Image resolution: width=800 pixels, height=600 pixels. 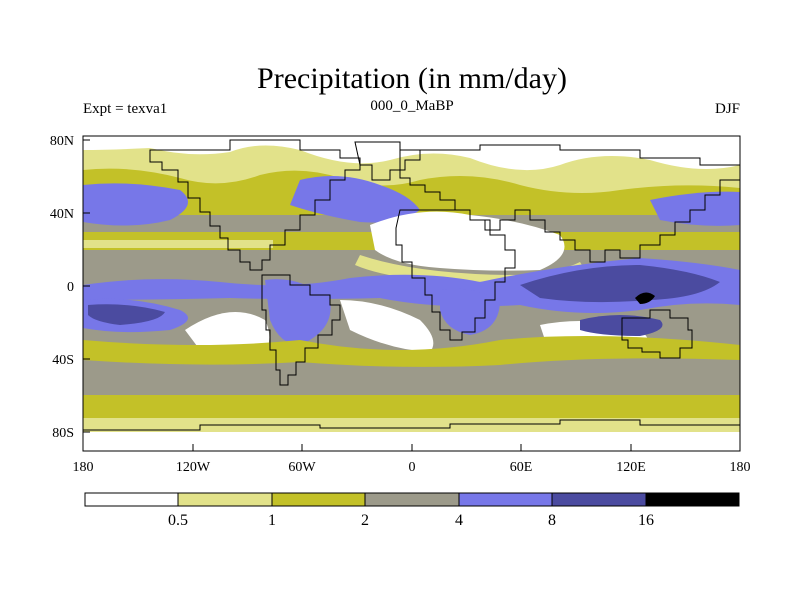 What do you see at coordinates (645, 298) in the screenshot?
I see `maritime-continent-extreme` at bounding box center [645, 298].